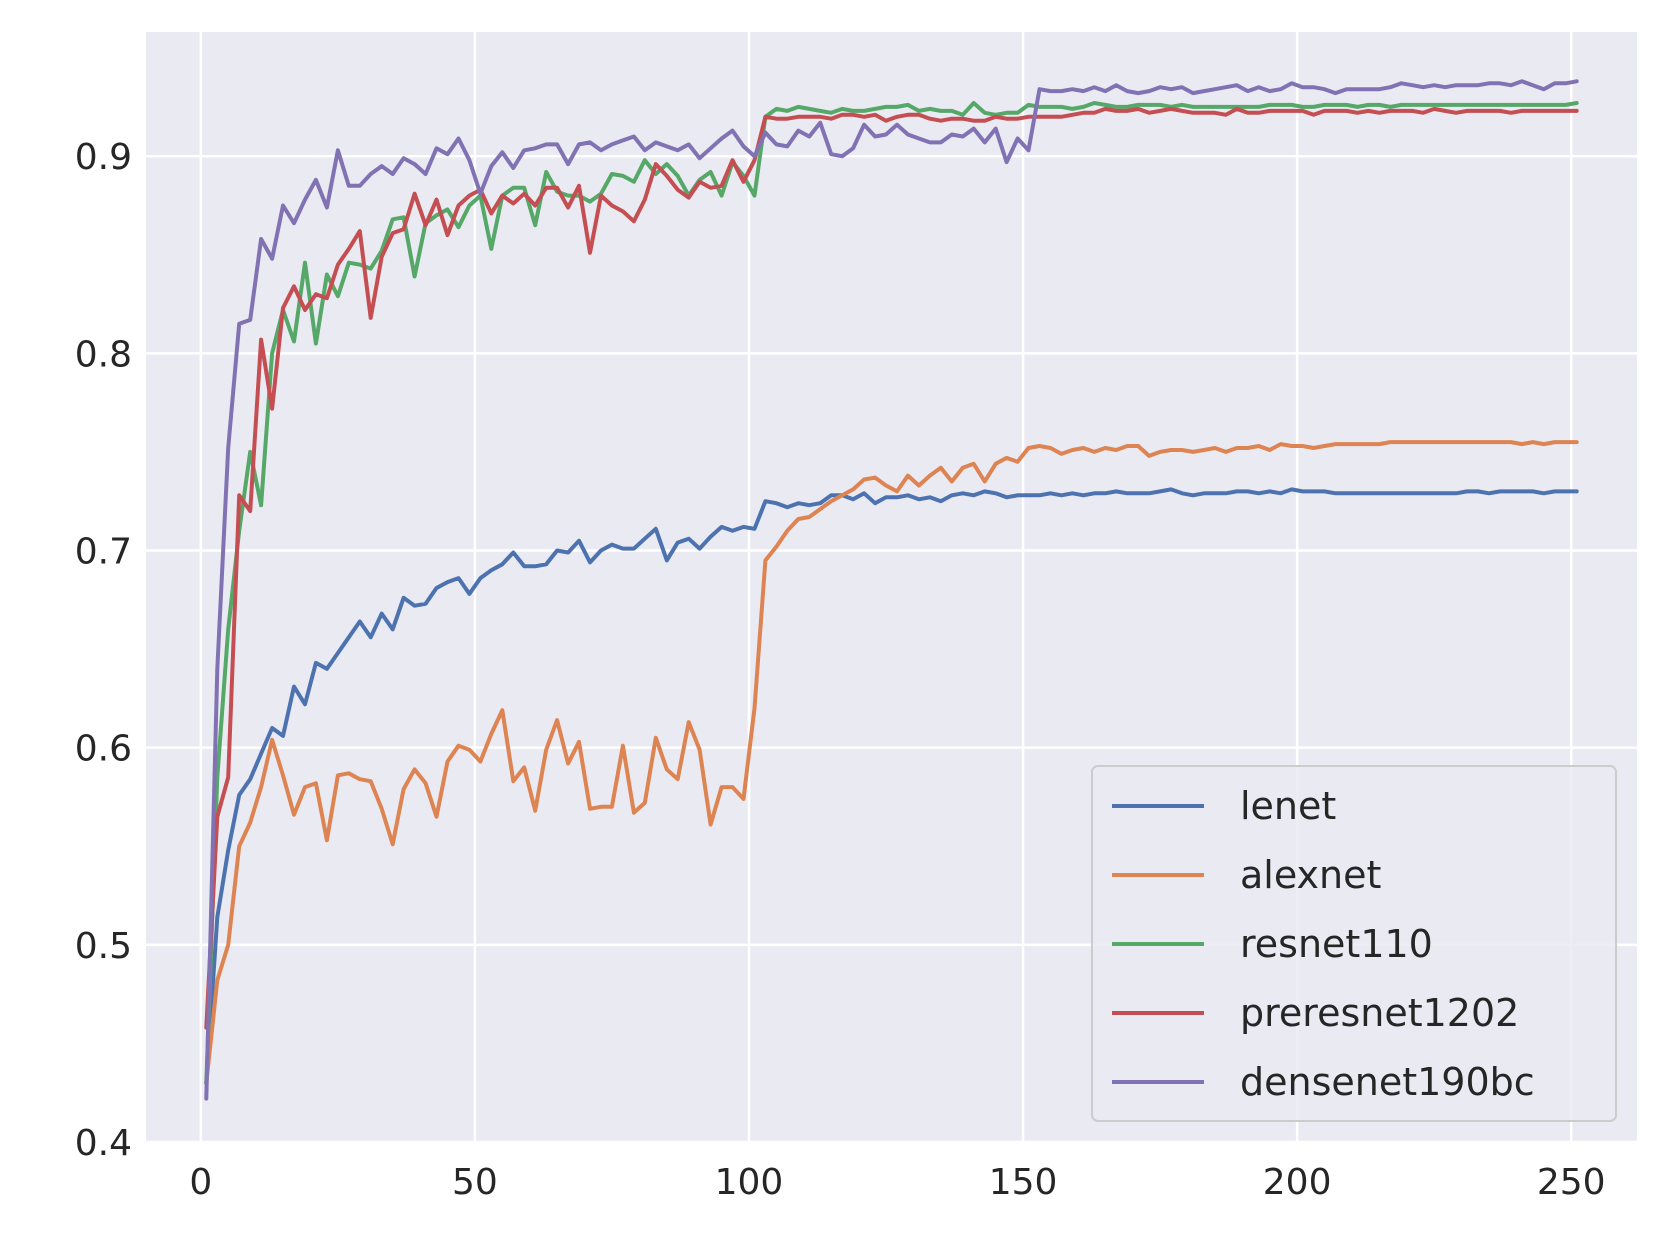 Image resolution: width=1660 pixels, height=1253 pixels. I want to click on y-tick-label: 0.8, so click(103, 354).